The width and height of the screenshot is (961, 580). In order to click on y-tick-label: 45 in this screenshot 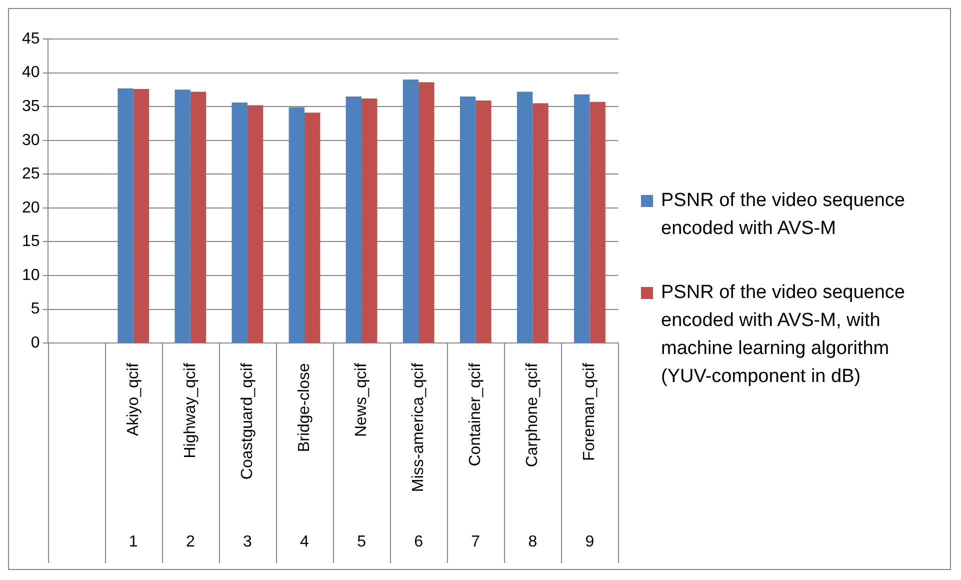, I will do `click(31, 39)`.